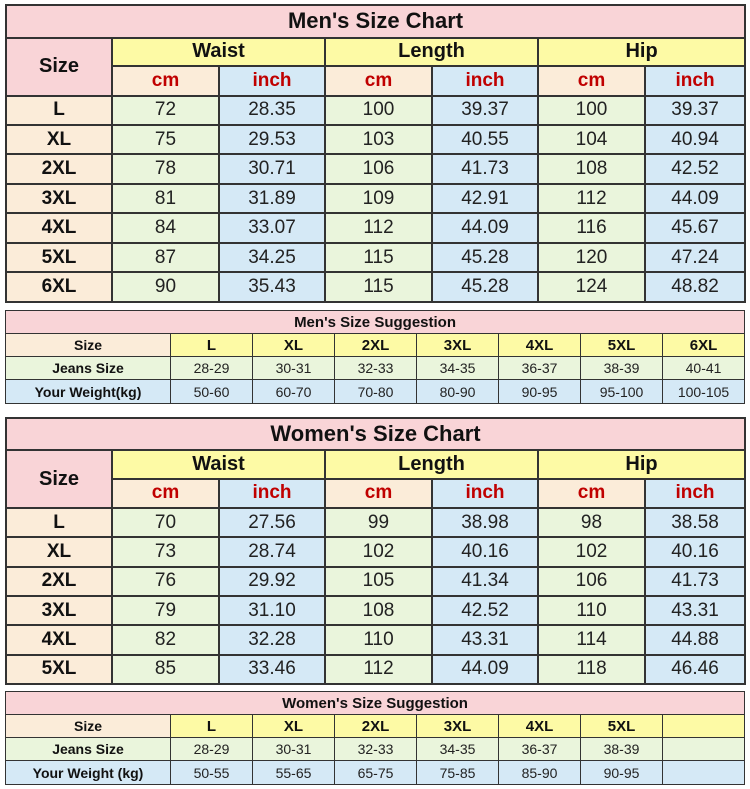  What do you see at coordinates (375, 703) in the screenshot?
I see `womens-suggestion-title: Women's Size Suggestion` at bounding box center [375, 703].